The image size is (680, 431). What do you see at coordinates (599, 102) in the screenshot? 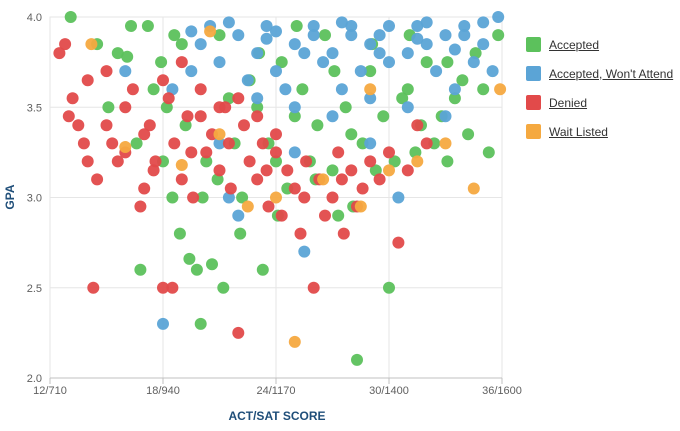
I see `legend-item: Denied` at bounding box center [599, 102].